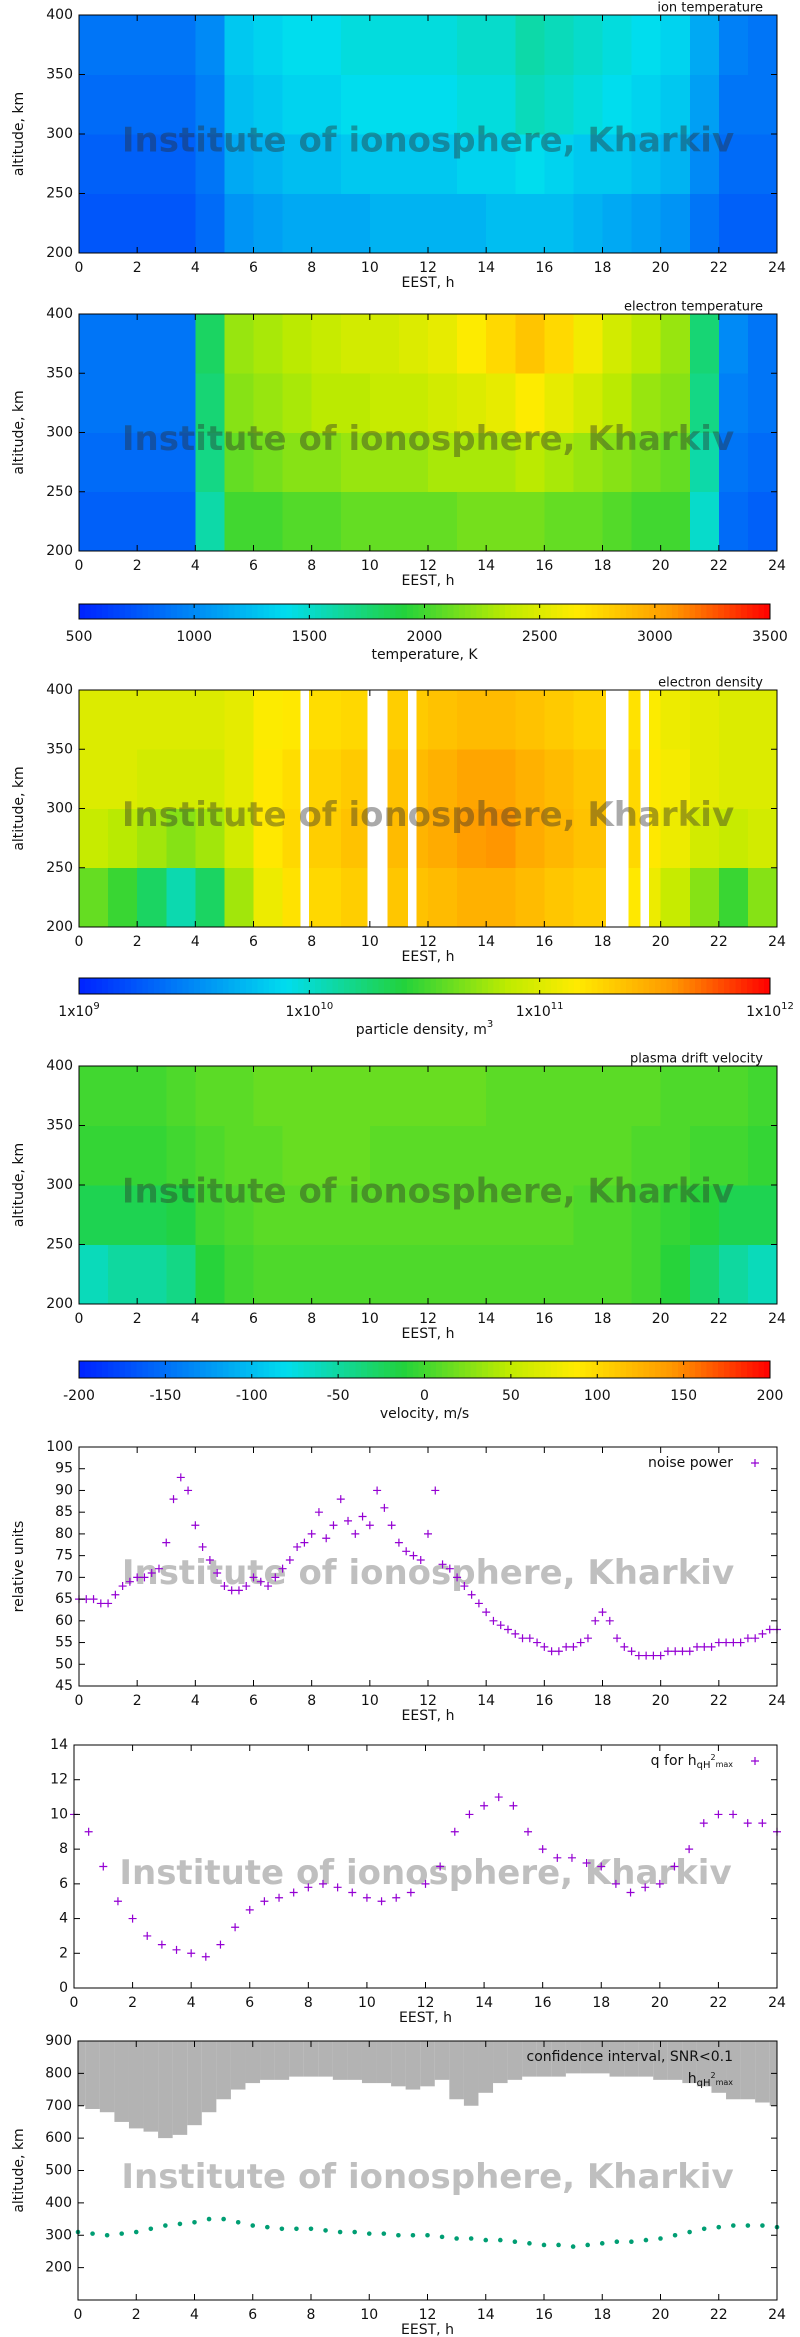 The height and width of the screenshot is (2337, 800). I want to click on x-axis-label: EEST, h, so click(428, 581).